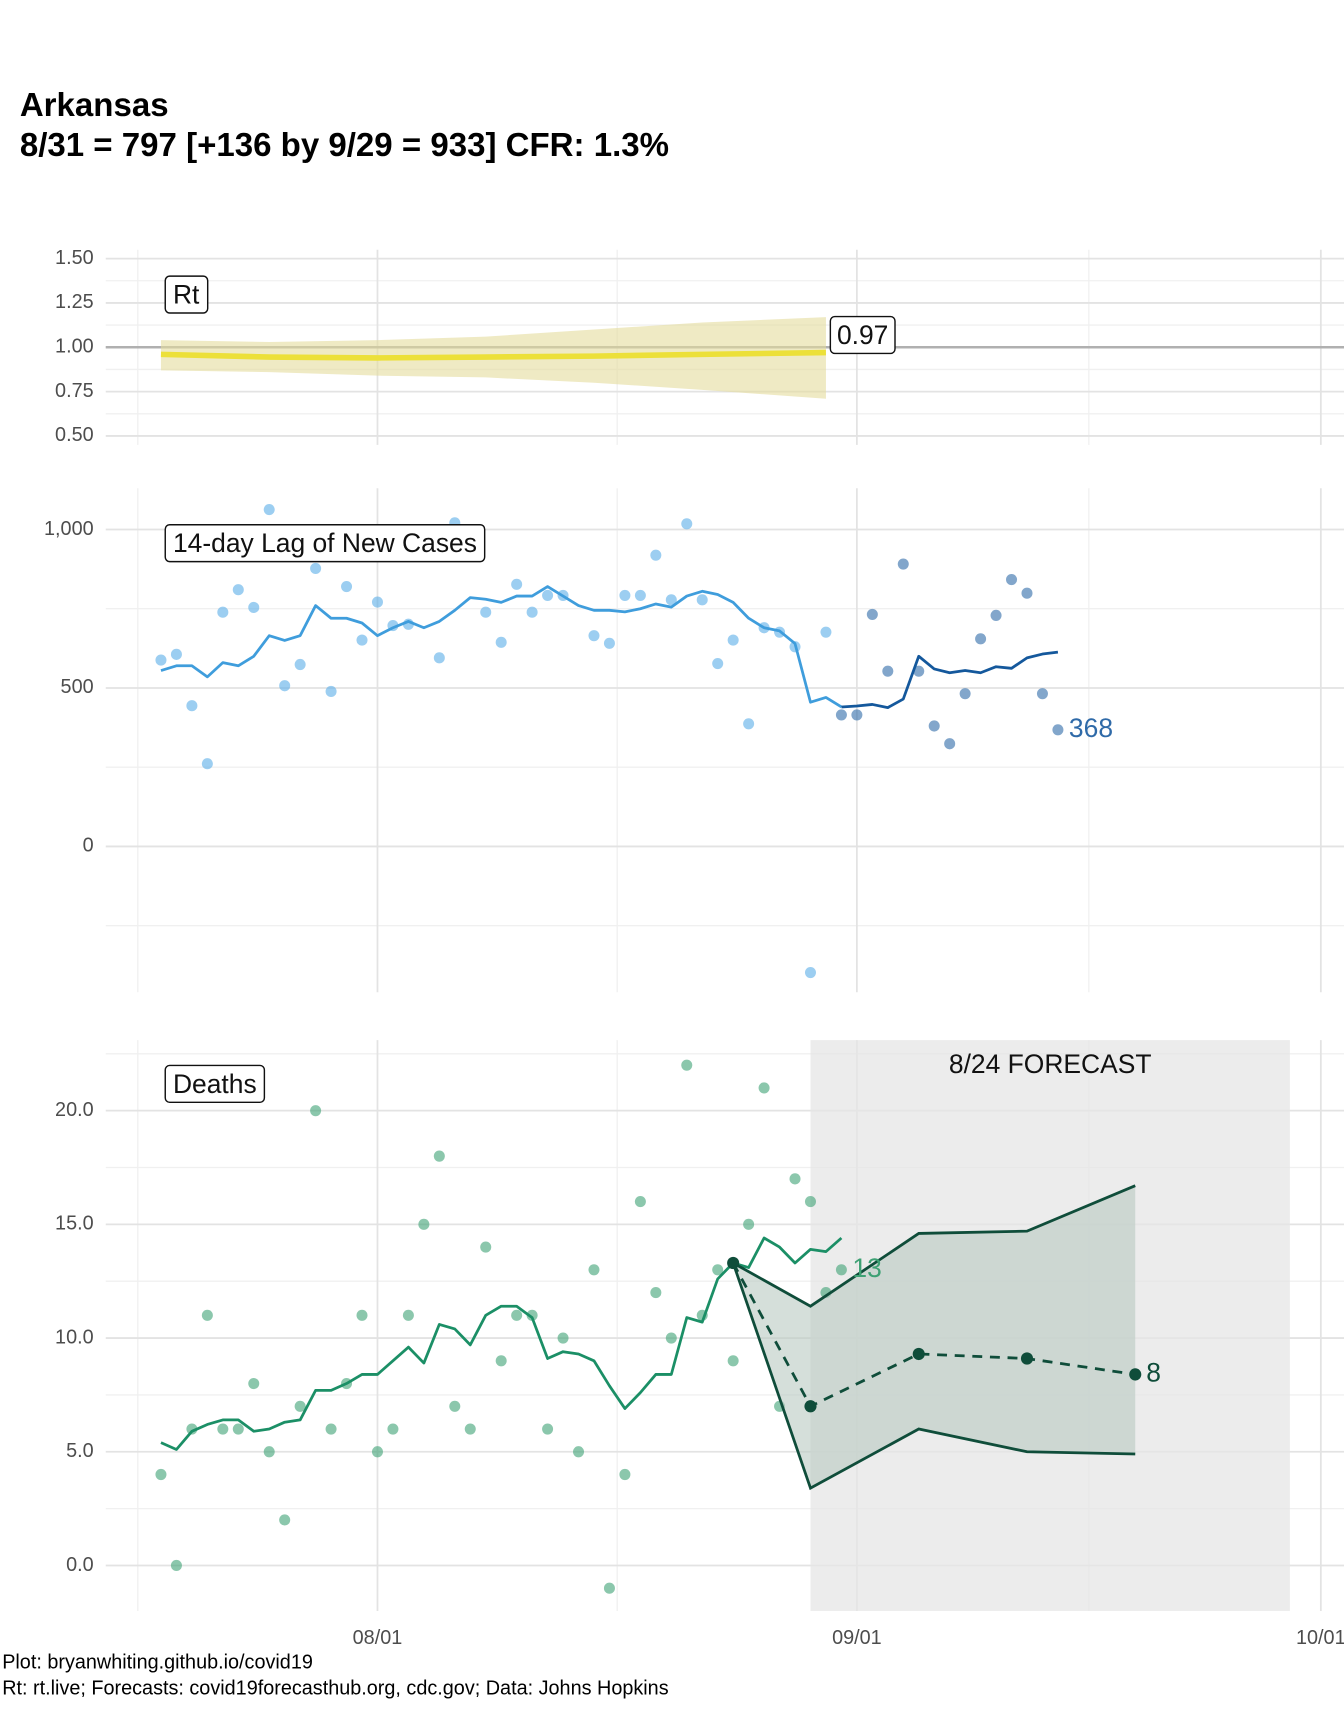 Image resolution: width=1344 pixels, height=1728 pixels. Describe the element at coordinates (1050, 1064) in the screenshot. I see `forecast-label: 8/24 FORECAST` at that location.